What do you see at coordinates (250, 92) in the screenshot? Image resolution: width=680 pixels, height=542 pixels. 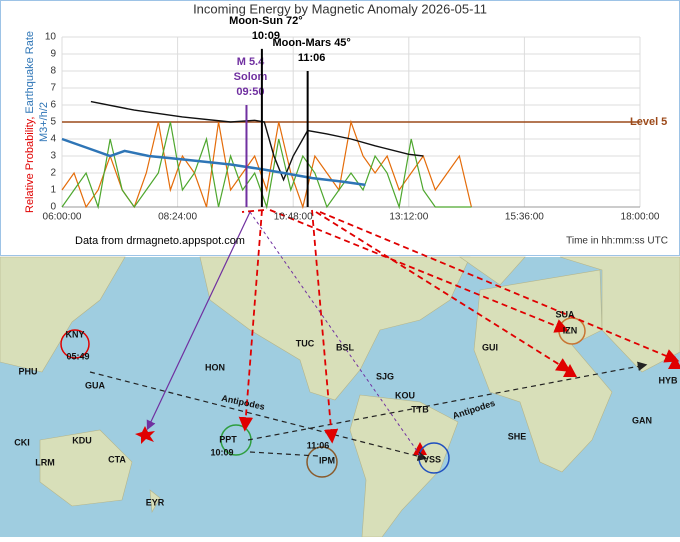 I see `marker-label: 09:50` at bounding box center [250, 92].